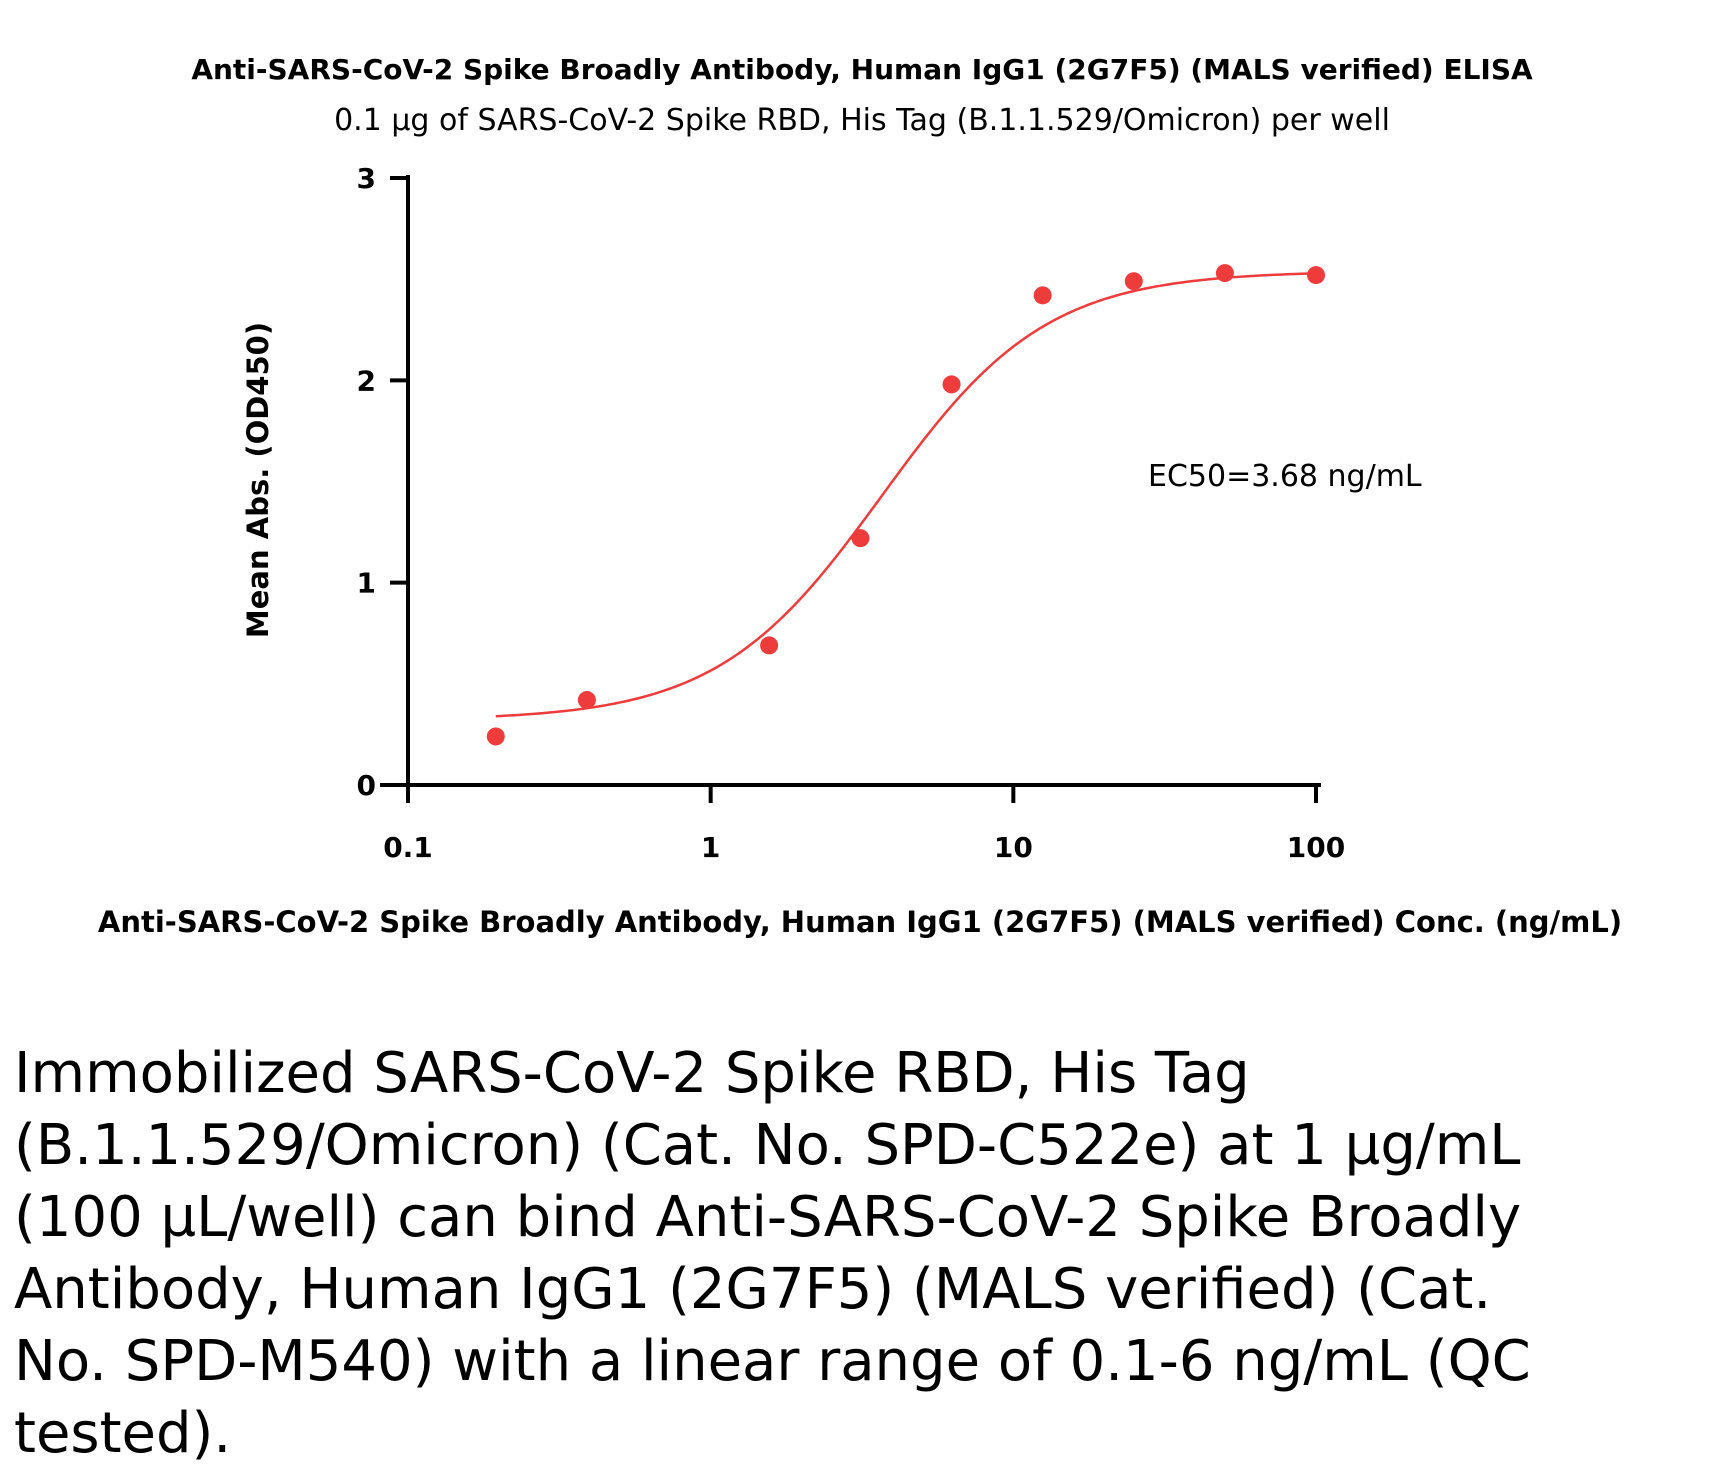  Describe the element at coordinates (258, 480) in the screenshot. I see `y-axis-label: Mean Abs. (OD450)` at that location.